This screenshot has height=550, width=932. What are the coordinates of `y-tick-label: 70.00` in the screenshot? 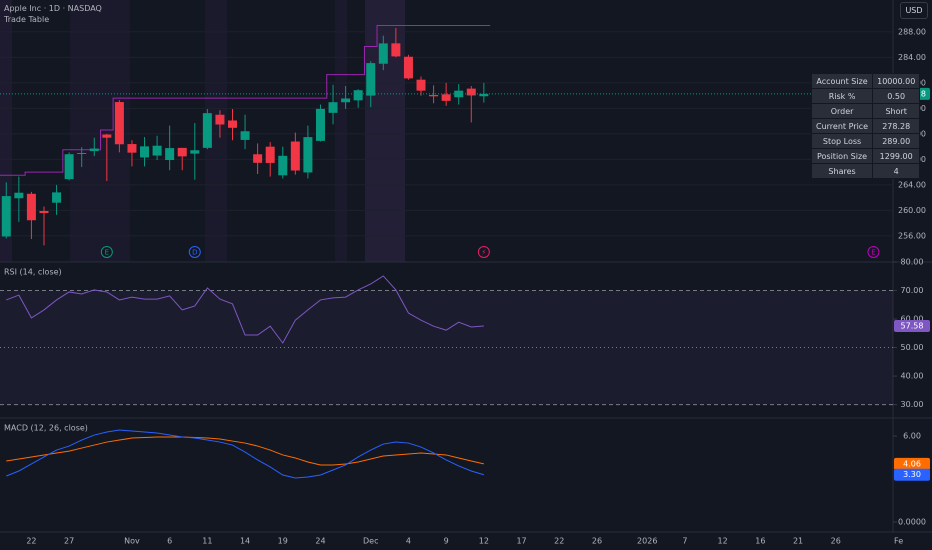 It's located at (912, 290).